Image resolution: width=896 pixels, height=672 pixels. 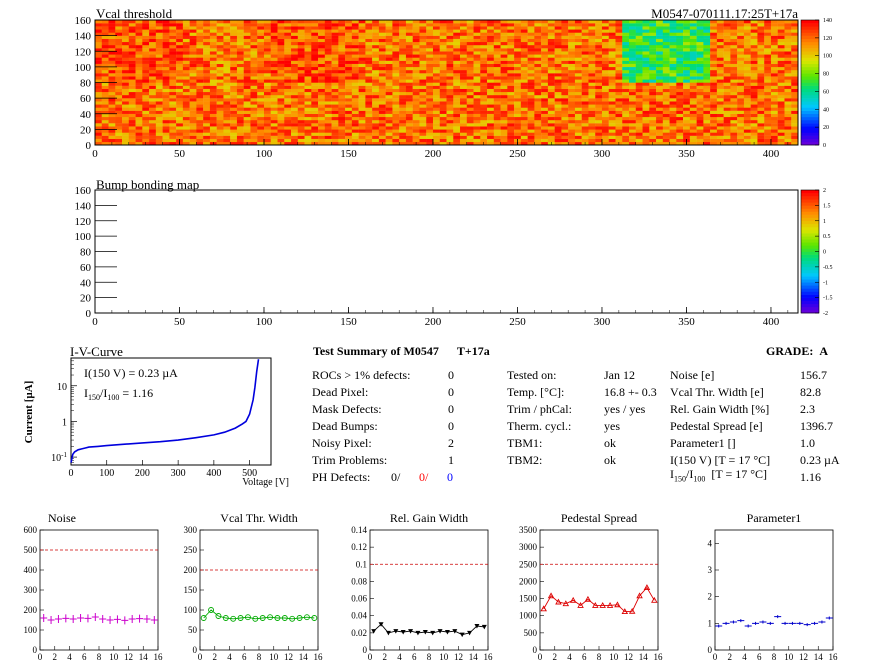 What do you see at coordinates (744, 657) in the screenshot?
I see `small-xtick-label: 4` at bounding box center [744, 657].